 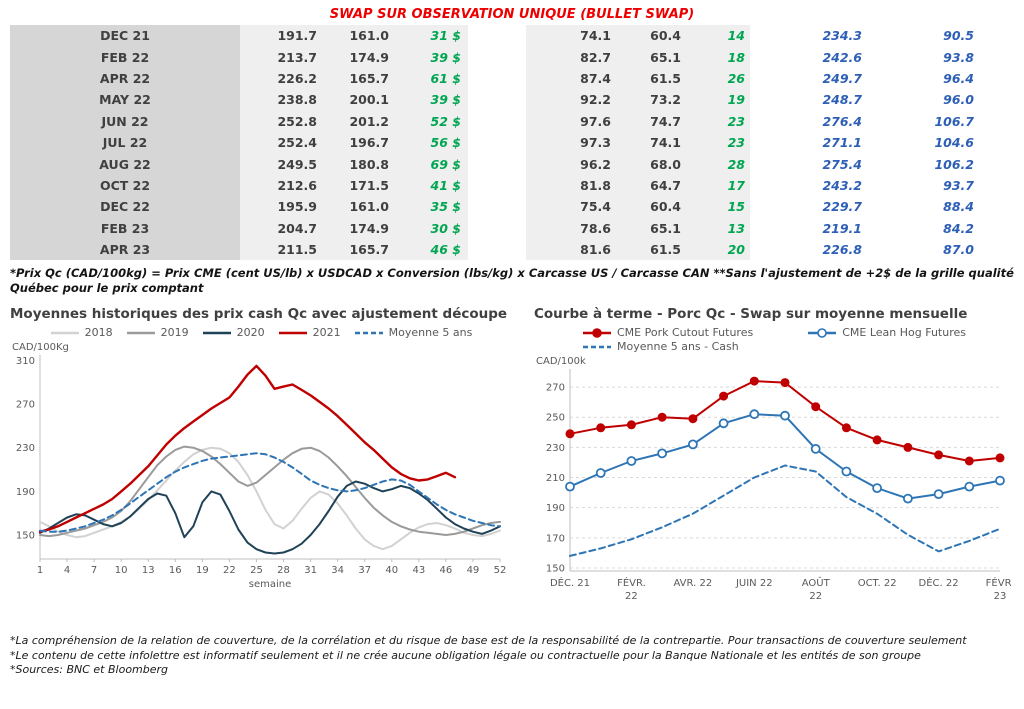 What do you see at coordinates (67, 570) in the screenshot?
I see `svg-text: 4` at bounding box center [67, 570].